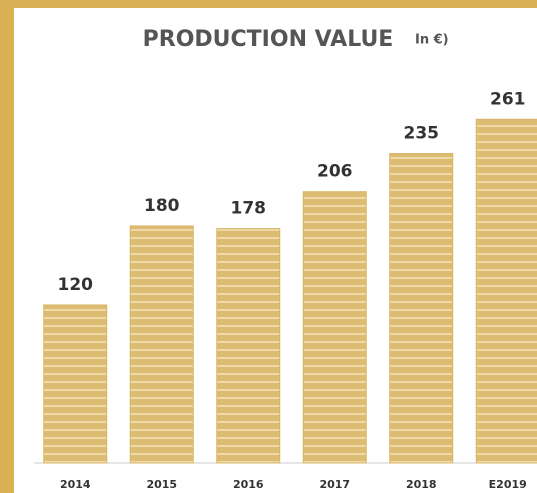 The width and height of the screenshot is (537, 493). What do you see at coordinates (161, 484) in the screenshot?
I see `x-tick-label: 2015` at bounding box center [161, 484].